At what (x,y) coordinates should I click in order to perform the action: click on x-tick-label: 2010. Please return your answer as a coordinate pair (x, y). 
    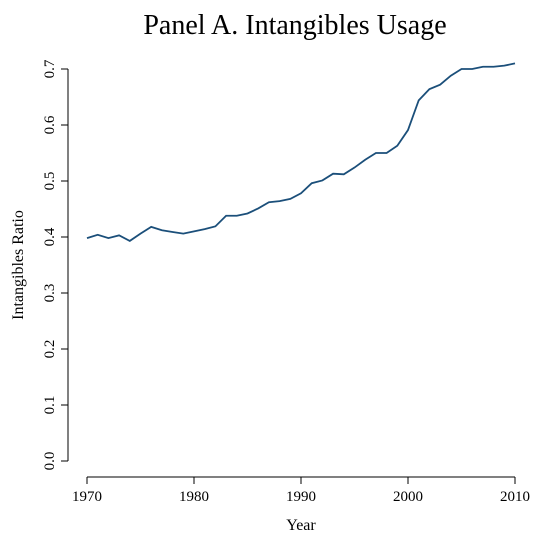
    Looking at the image, I should click on (515, 497).